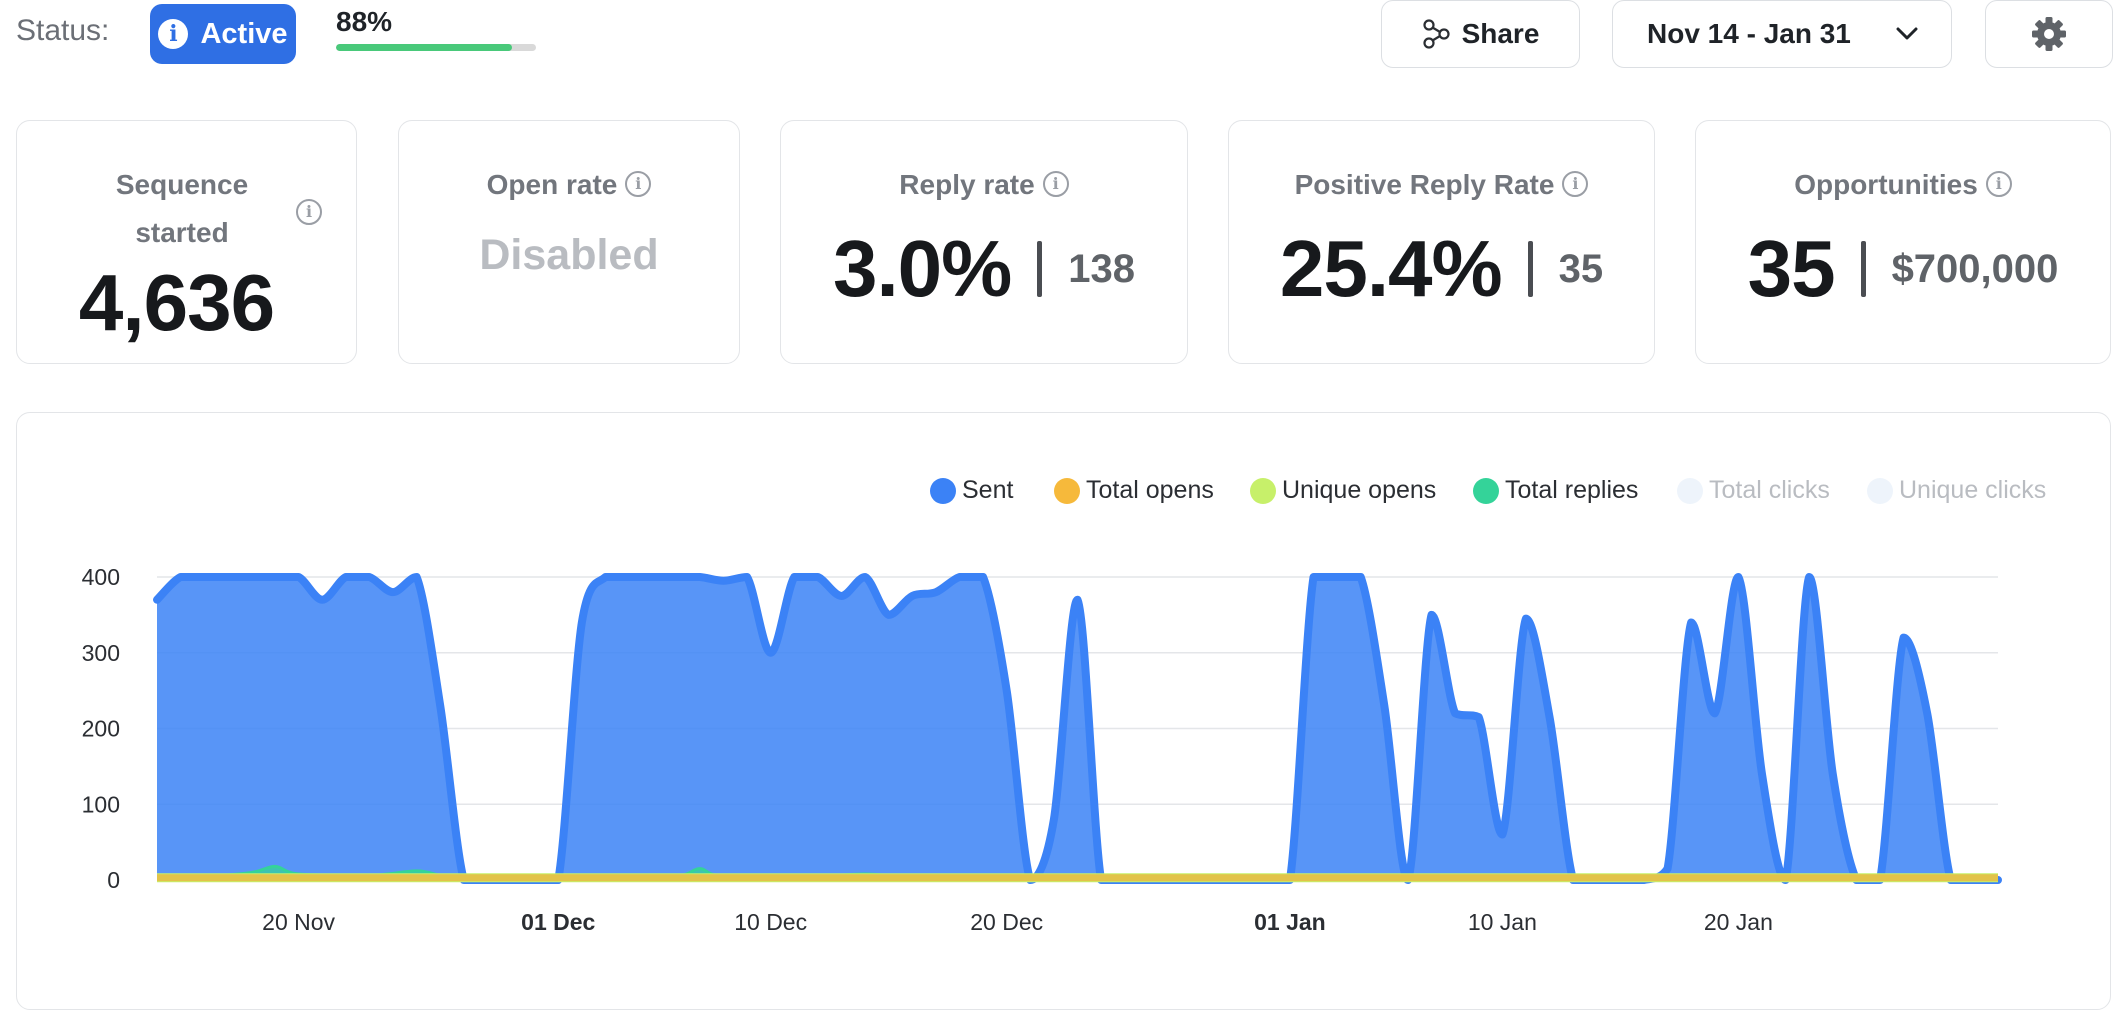  Describe the element at coordinates (364, 21) in the screenshot. I see `progress-text: 88%` at that location.